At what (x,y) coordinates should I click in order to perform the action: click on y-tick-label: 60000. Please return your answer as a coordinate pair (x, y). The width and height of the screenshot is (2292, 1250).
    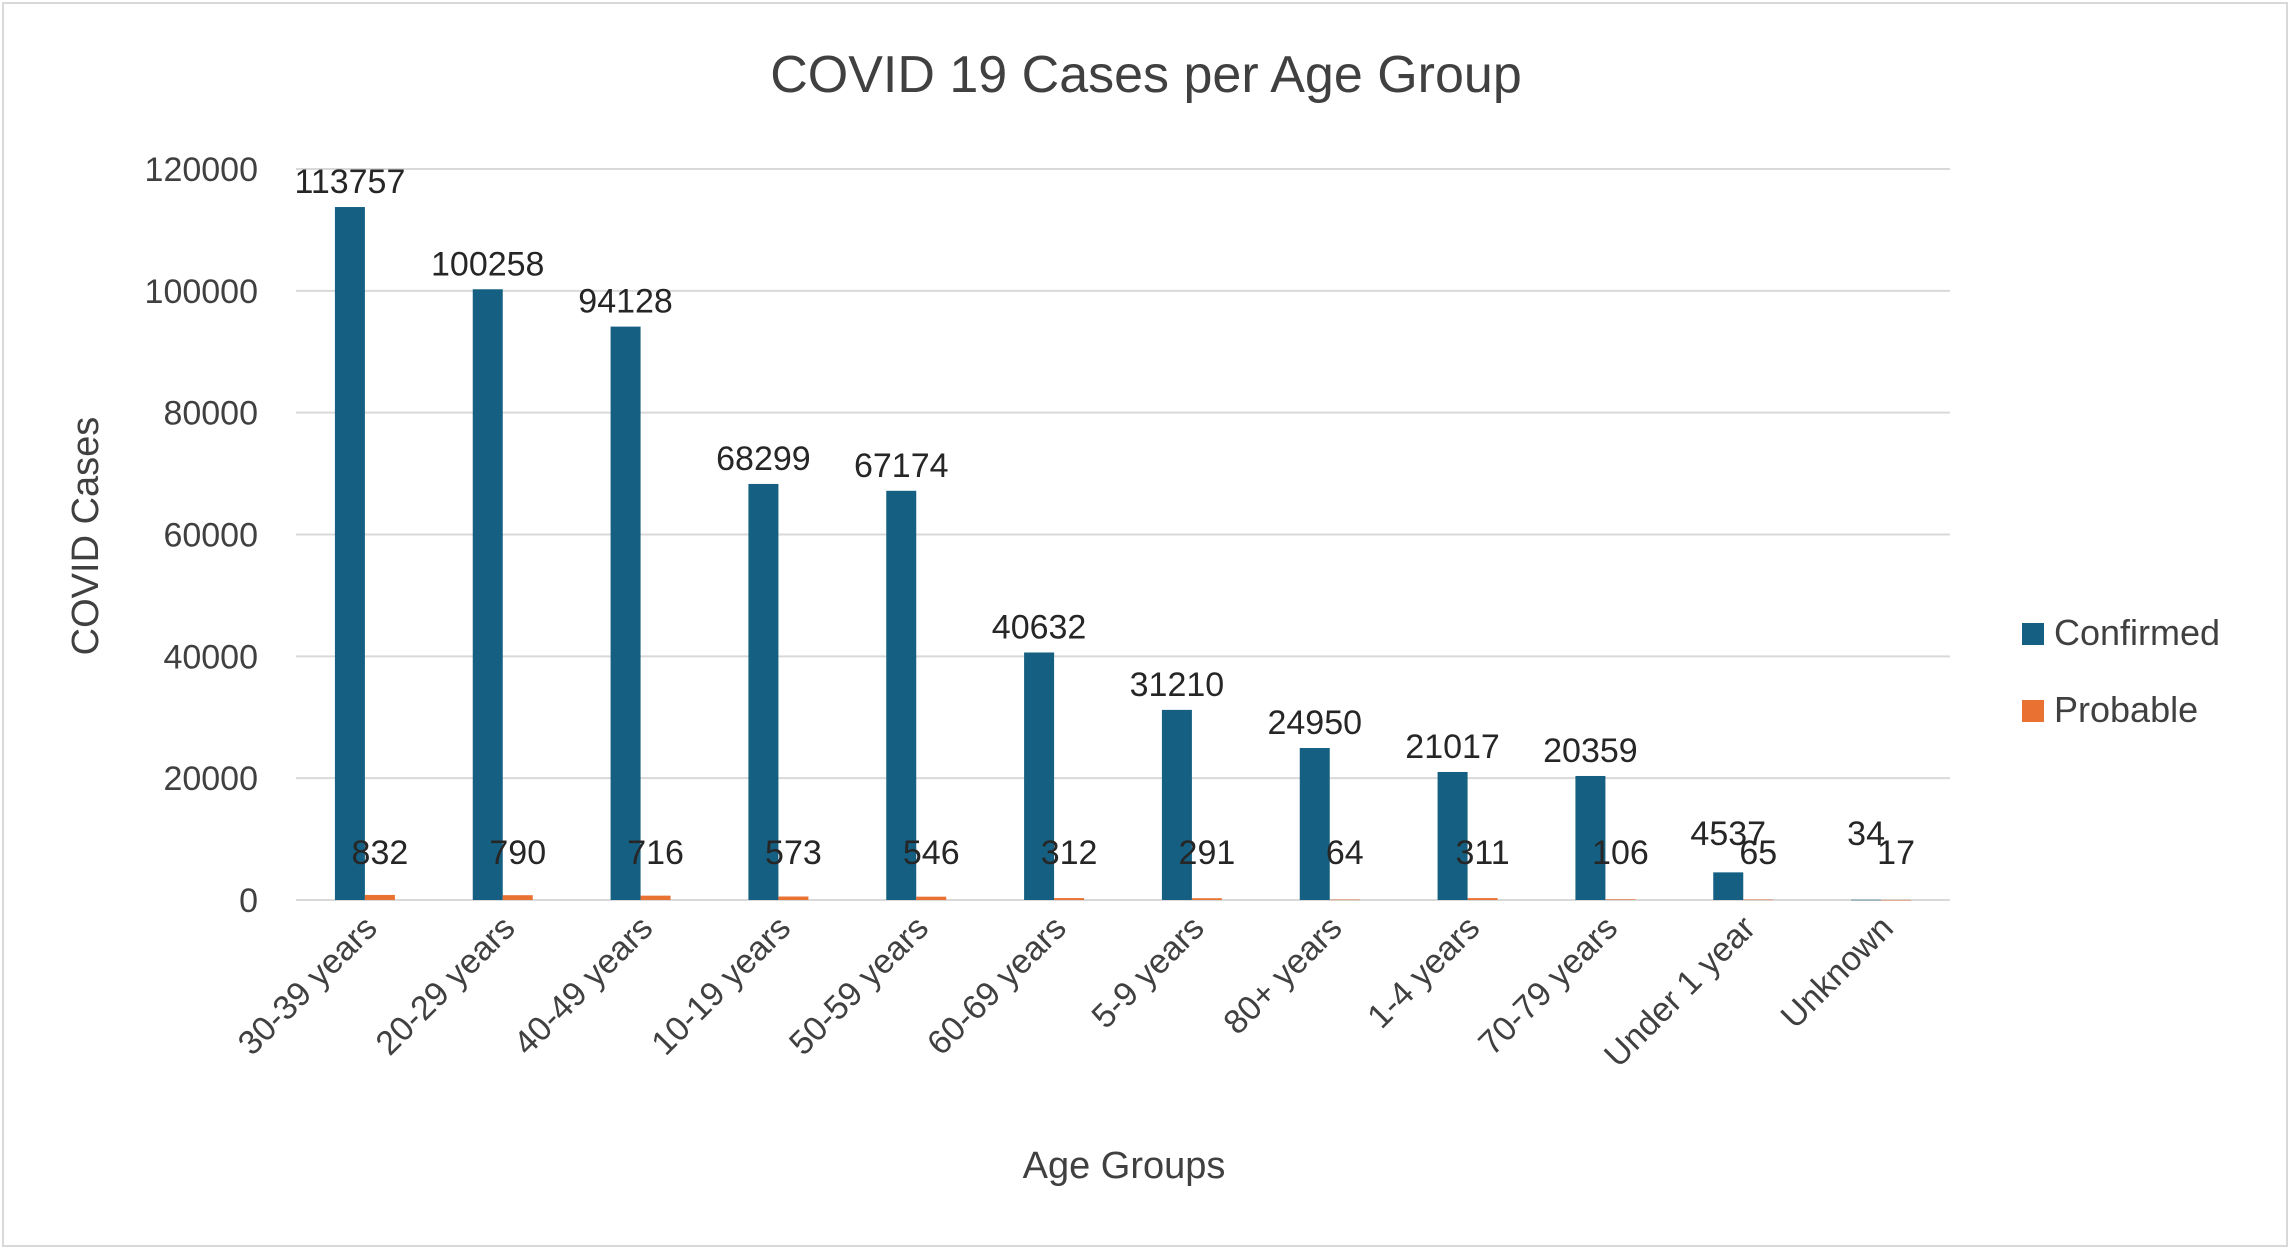
    Looking at the image, I should click on (210, 536).